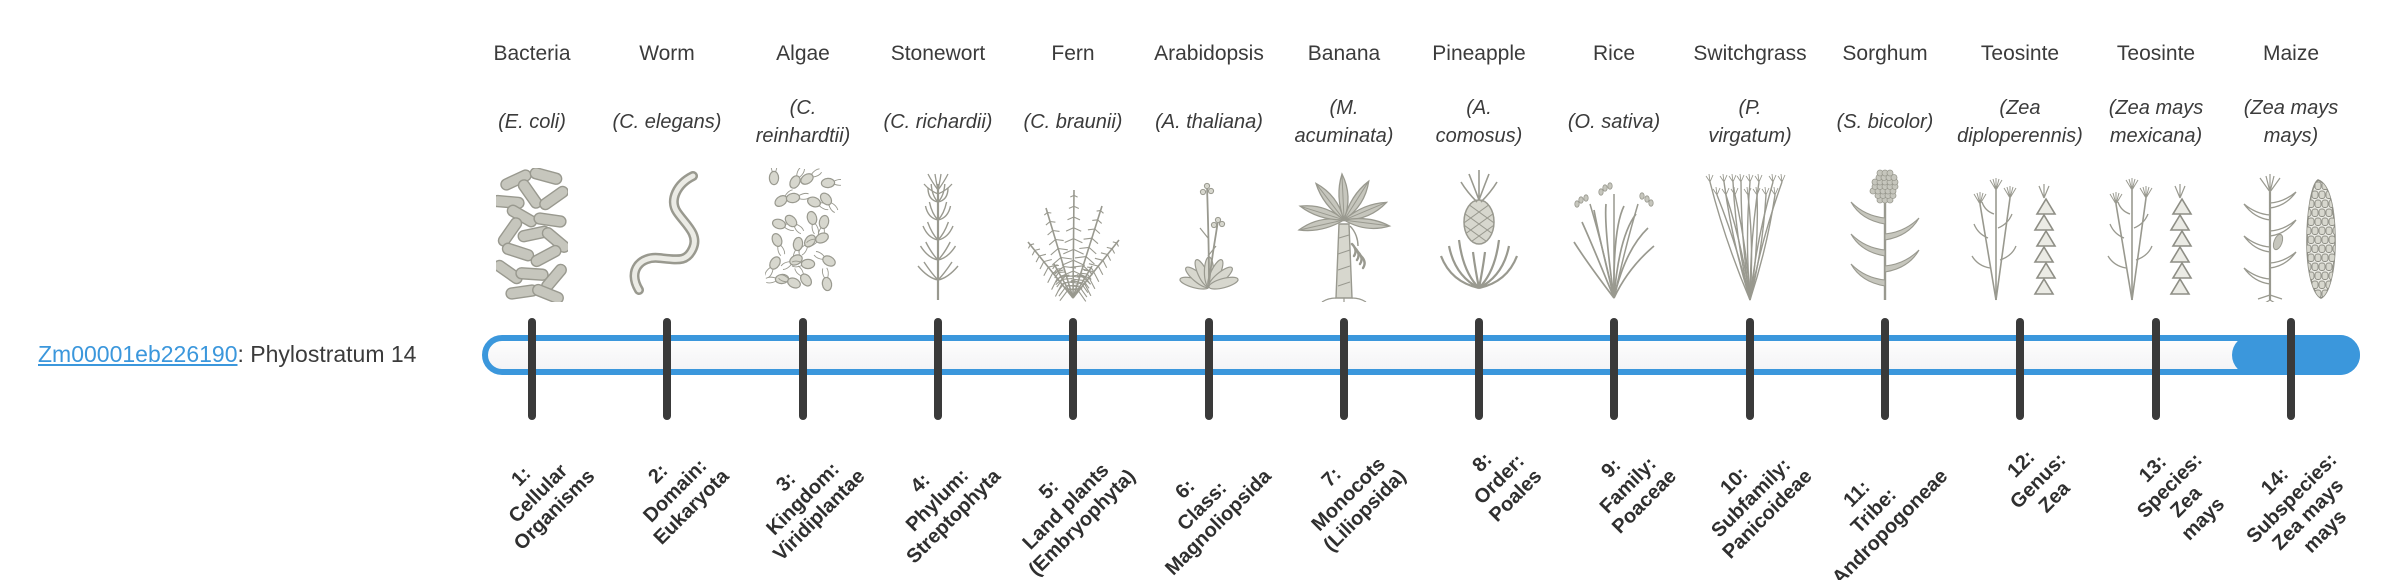 Image resolution: width=2400 pixels, height=580 pixels. I want to click on stratum-label: 11: Tribe: Andropogoneae, so click(1889, 522).